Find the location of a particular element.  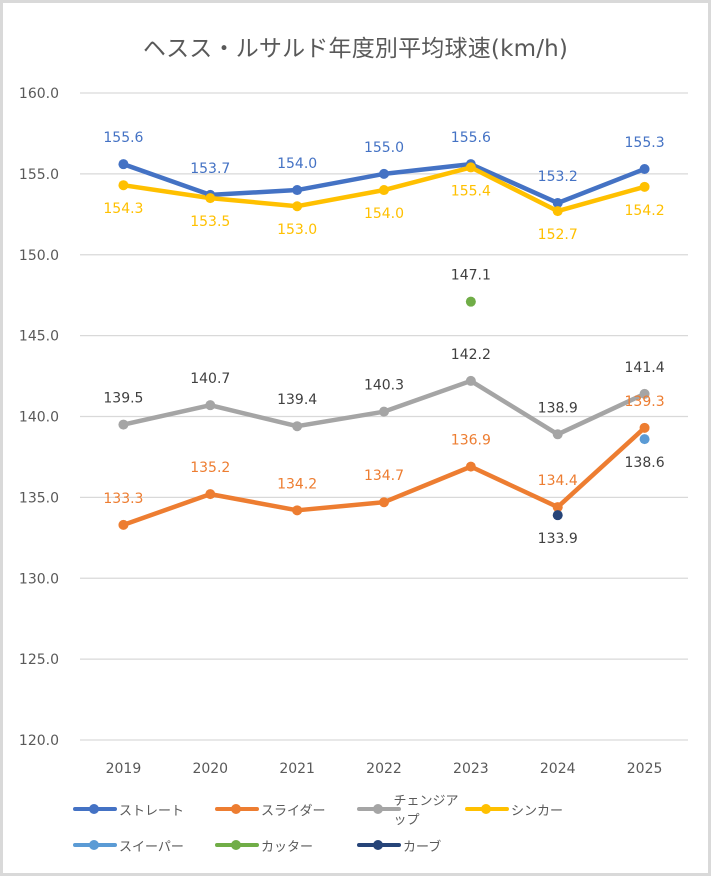

y-tick-label: 120.0 is located at coordinates (39, 741).